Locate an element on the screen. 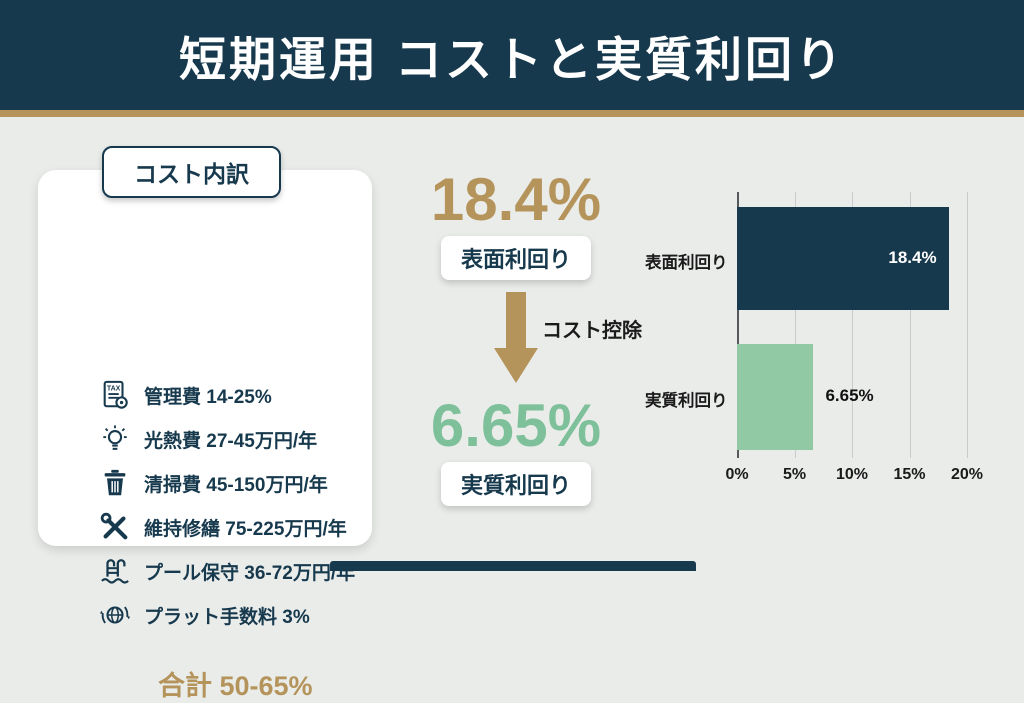  y-axis-line is located at coordinates (738, 325).